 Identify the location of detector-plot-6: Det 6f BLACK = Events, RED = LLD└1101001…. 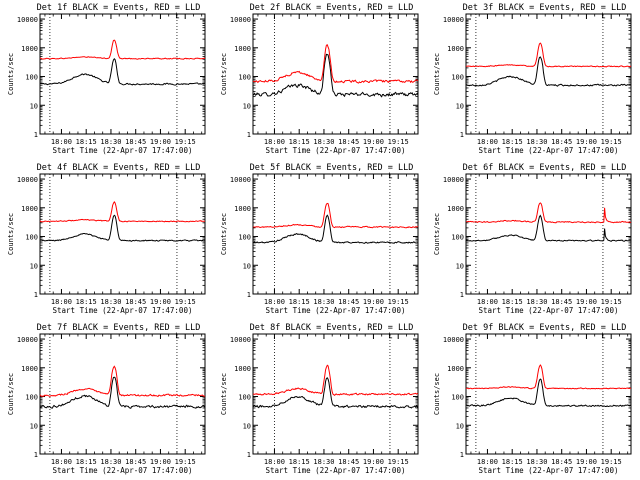
(532, 239).